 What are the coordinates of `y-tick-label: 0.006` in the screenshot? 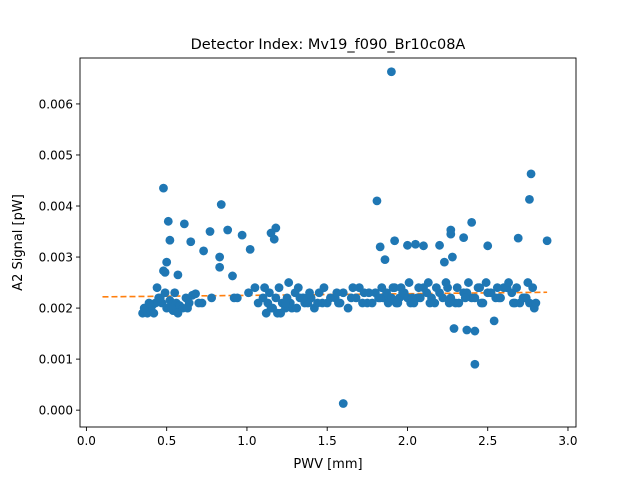 It's located at (56, 104).